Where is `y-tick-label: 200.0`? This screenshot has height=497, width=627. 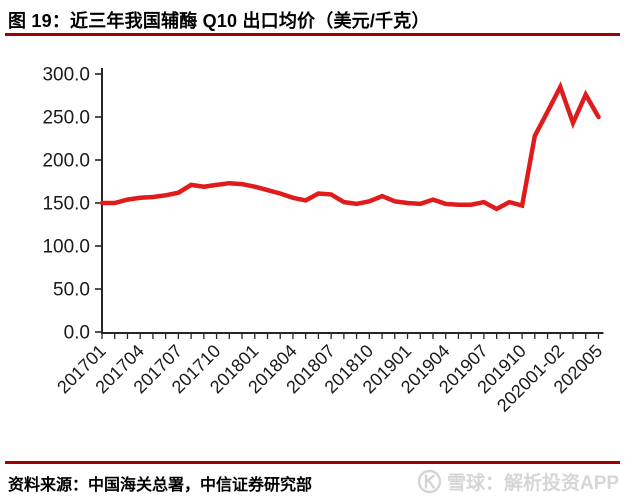
y-tick-label: 200.0 is located at coordinates (66, 161).